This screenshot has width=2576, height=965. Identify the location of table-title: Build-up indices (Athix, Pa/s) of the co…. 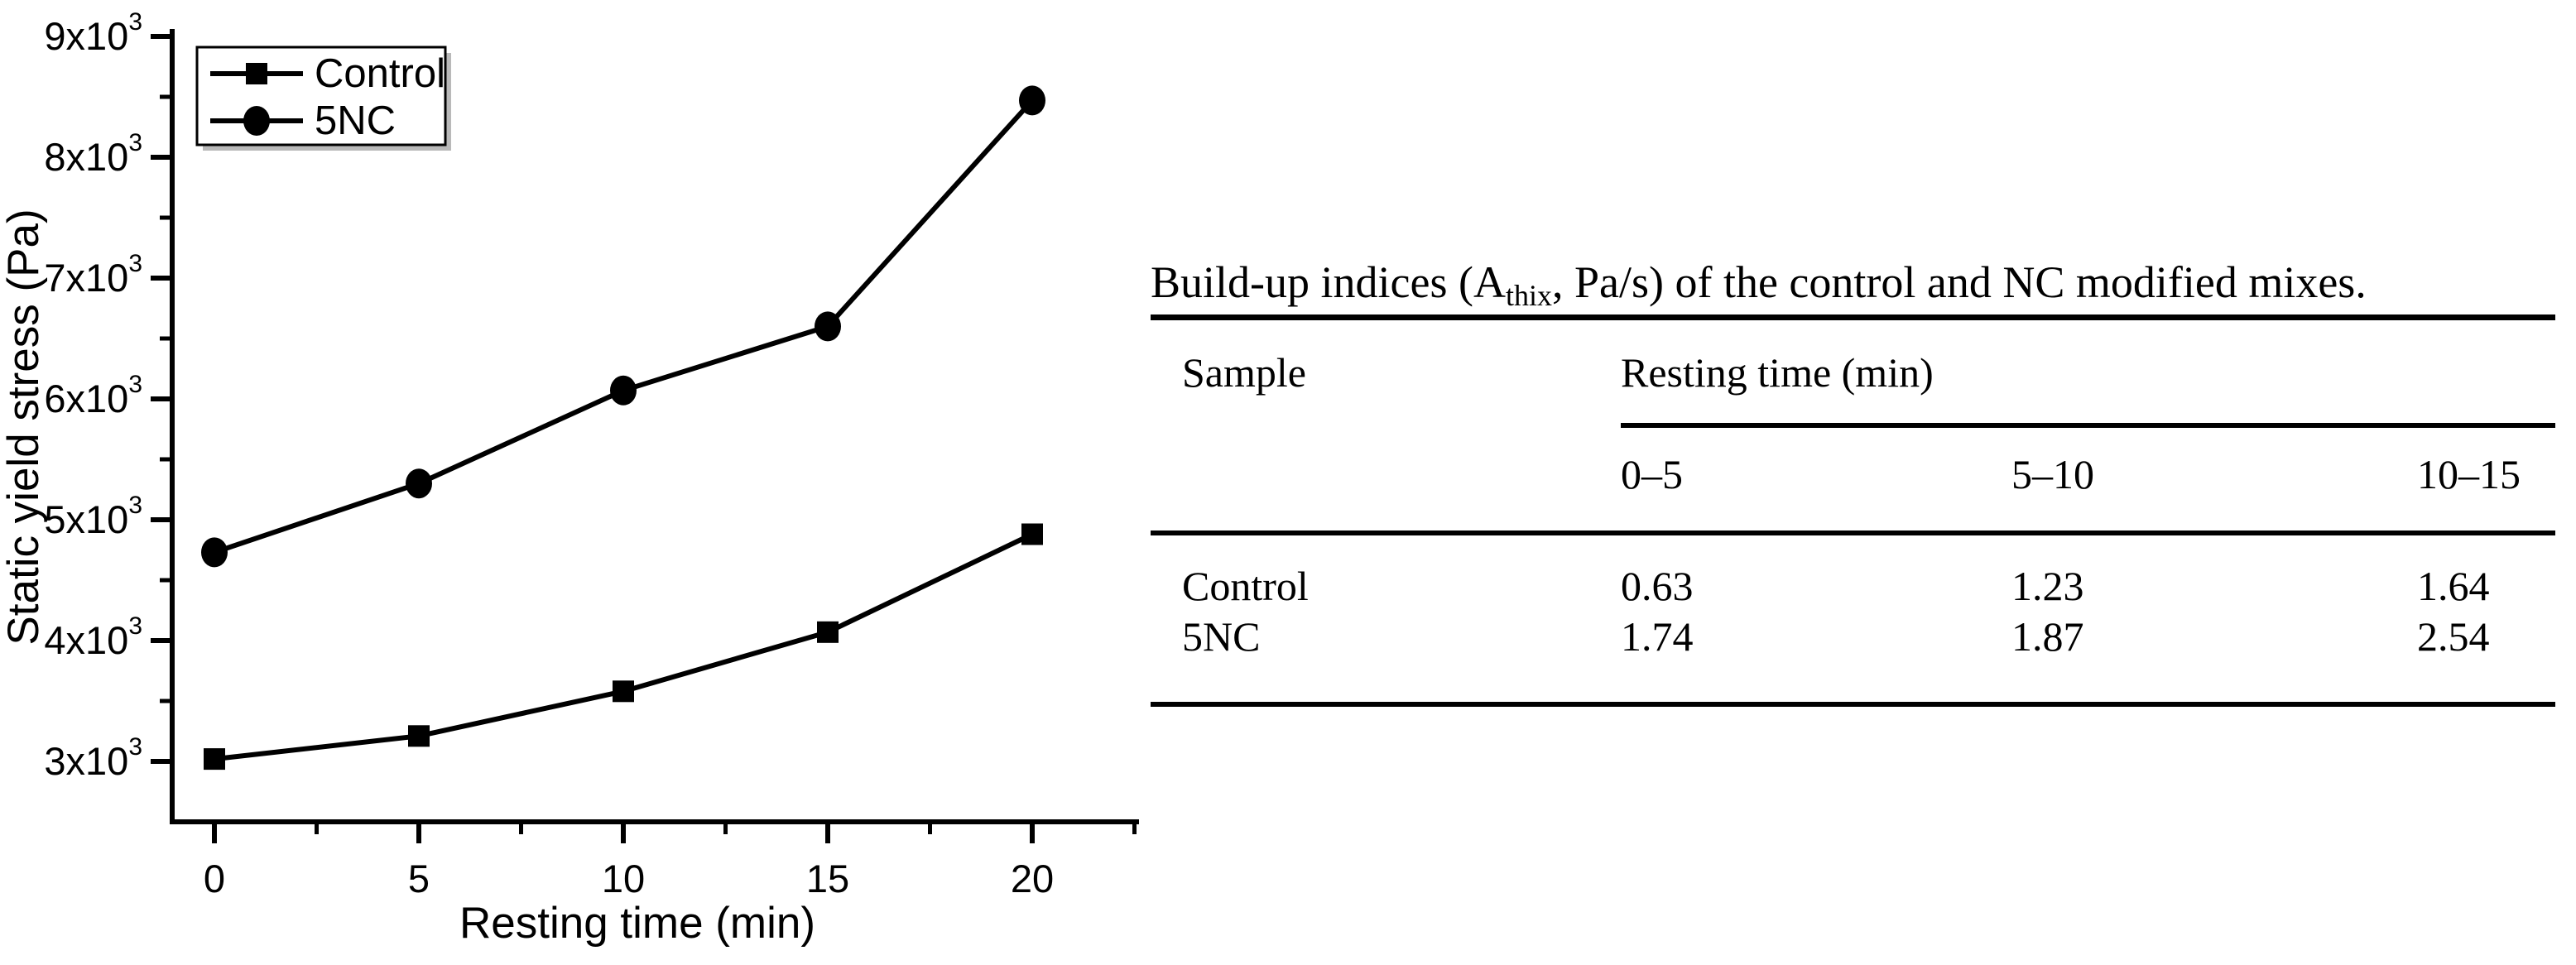
(1759, 283).